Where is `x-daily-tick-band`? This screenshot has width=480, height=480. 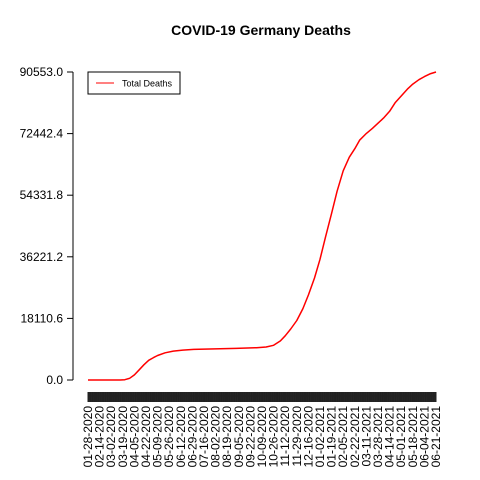 x-daily-tick-band is located at coordinates (262, 397).